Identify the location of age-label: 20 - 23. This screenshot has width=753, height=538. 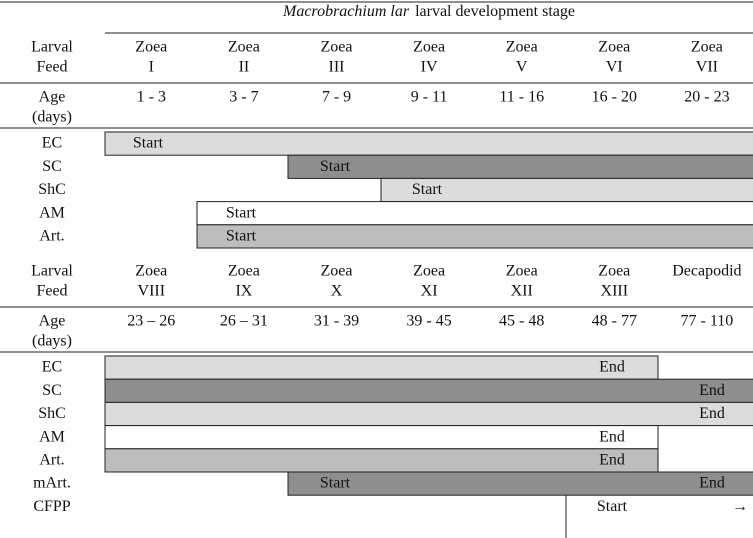
(706, 97).